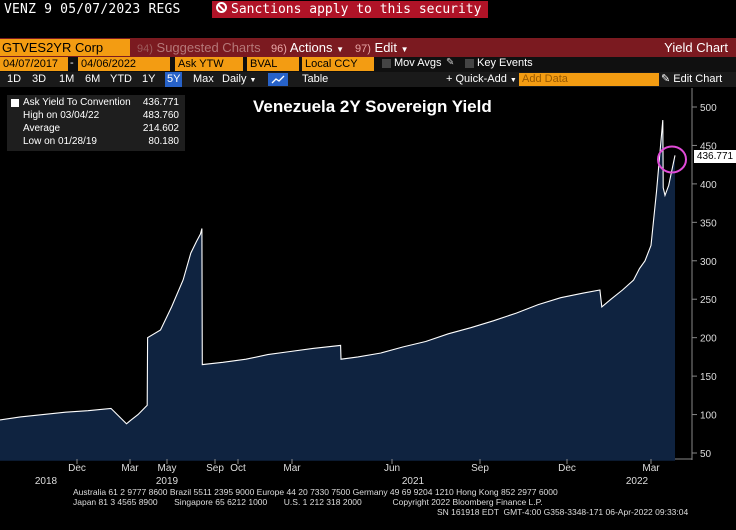 This screenshot has width=736, height=530. What do you see at coordinates (97, 129) in the screenshot?
I see `legend-row-average: Average 214.602` at bounding box center [97, 129].